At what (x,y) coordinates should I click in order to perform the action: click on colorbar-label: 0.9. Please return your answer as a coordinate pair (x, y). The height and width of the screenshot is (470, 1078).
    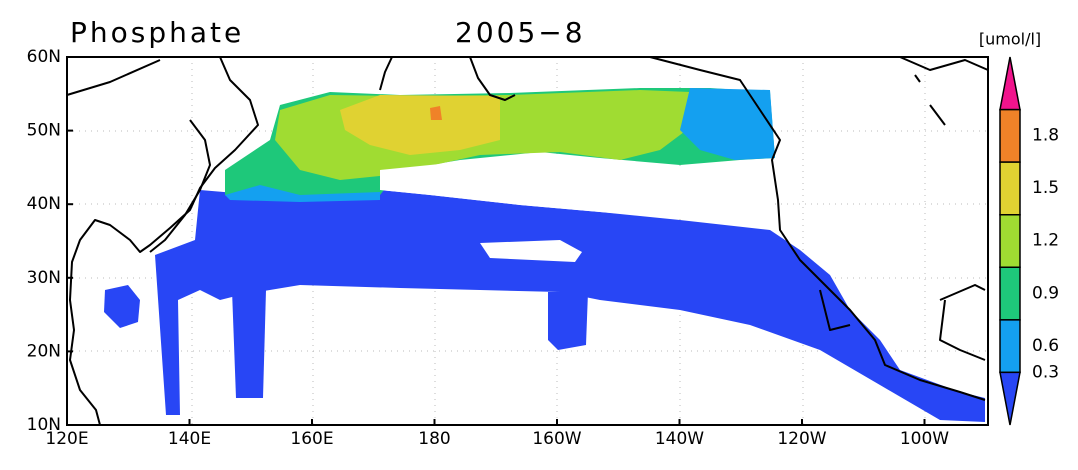
    Looking at the image, I should click on (1045, 293).